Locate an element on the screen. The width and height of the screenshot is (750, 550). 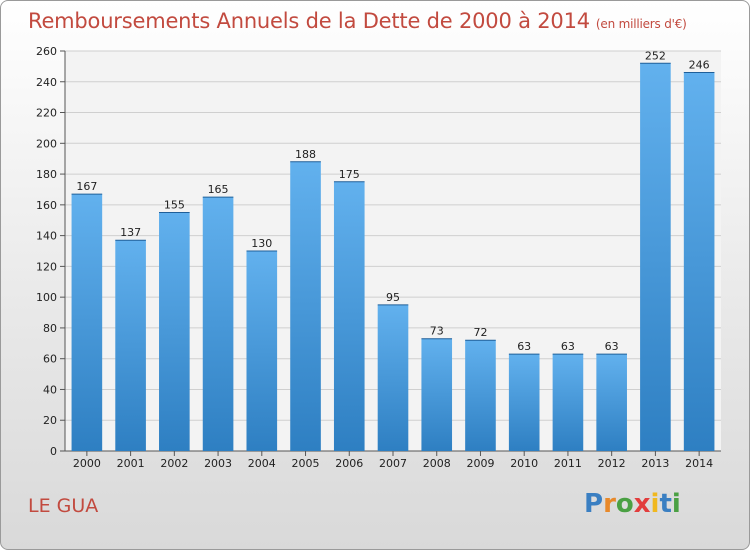
chart-subtitle: (en milliers d'€) is located at coordinates (641, 24).